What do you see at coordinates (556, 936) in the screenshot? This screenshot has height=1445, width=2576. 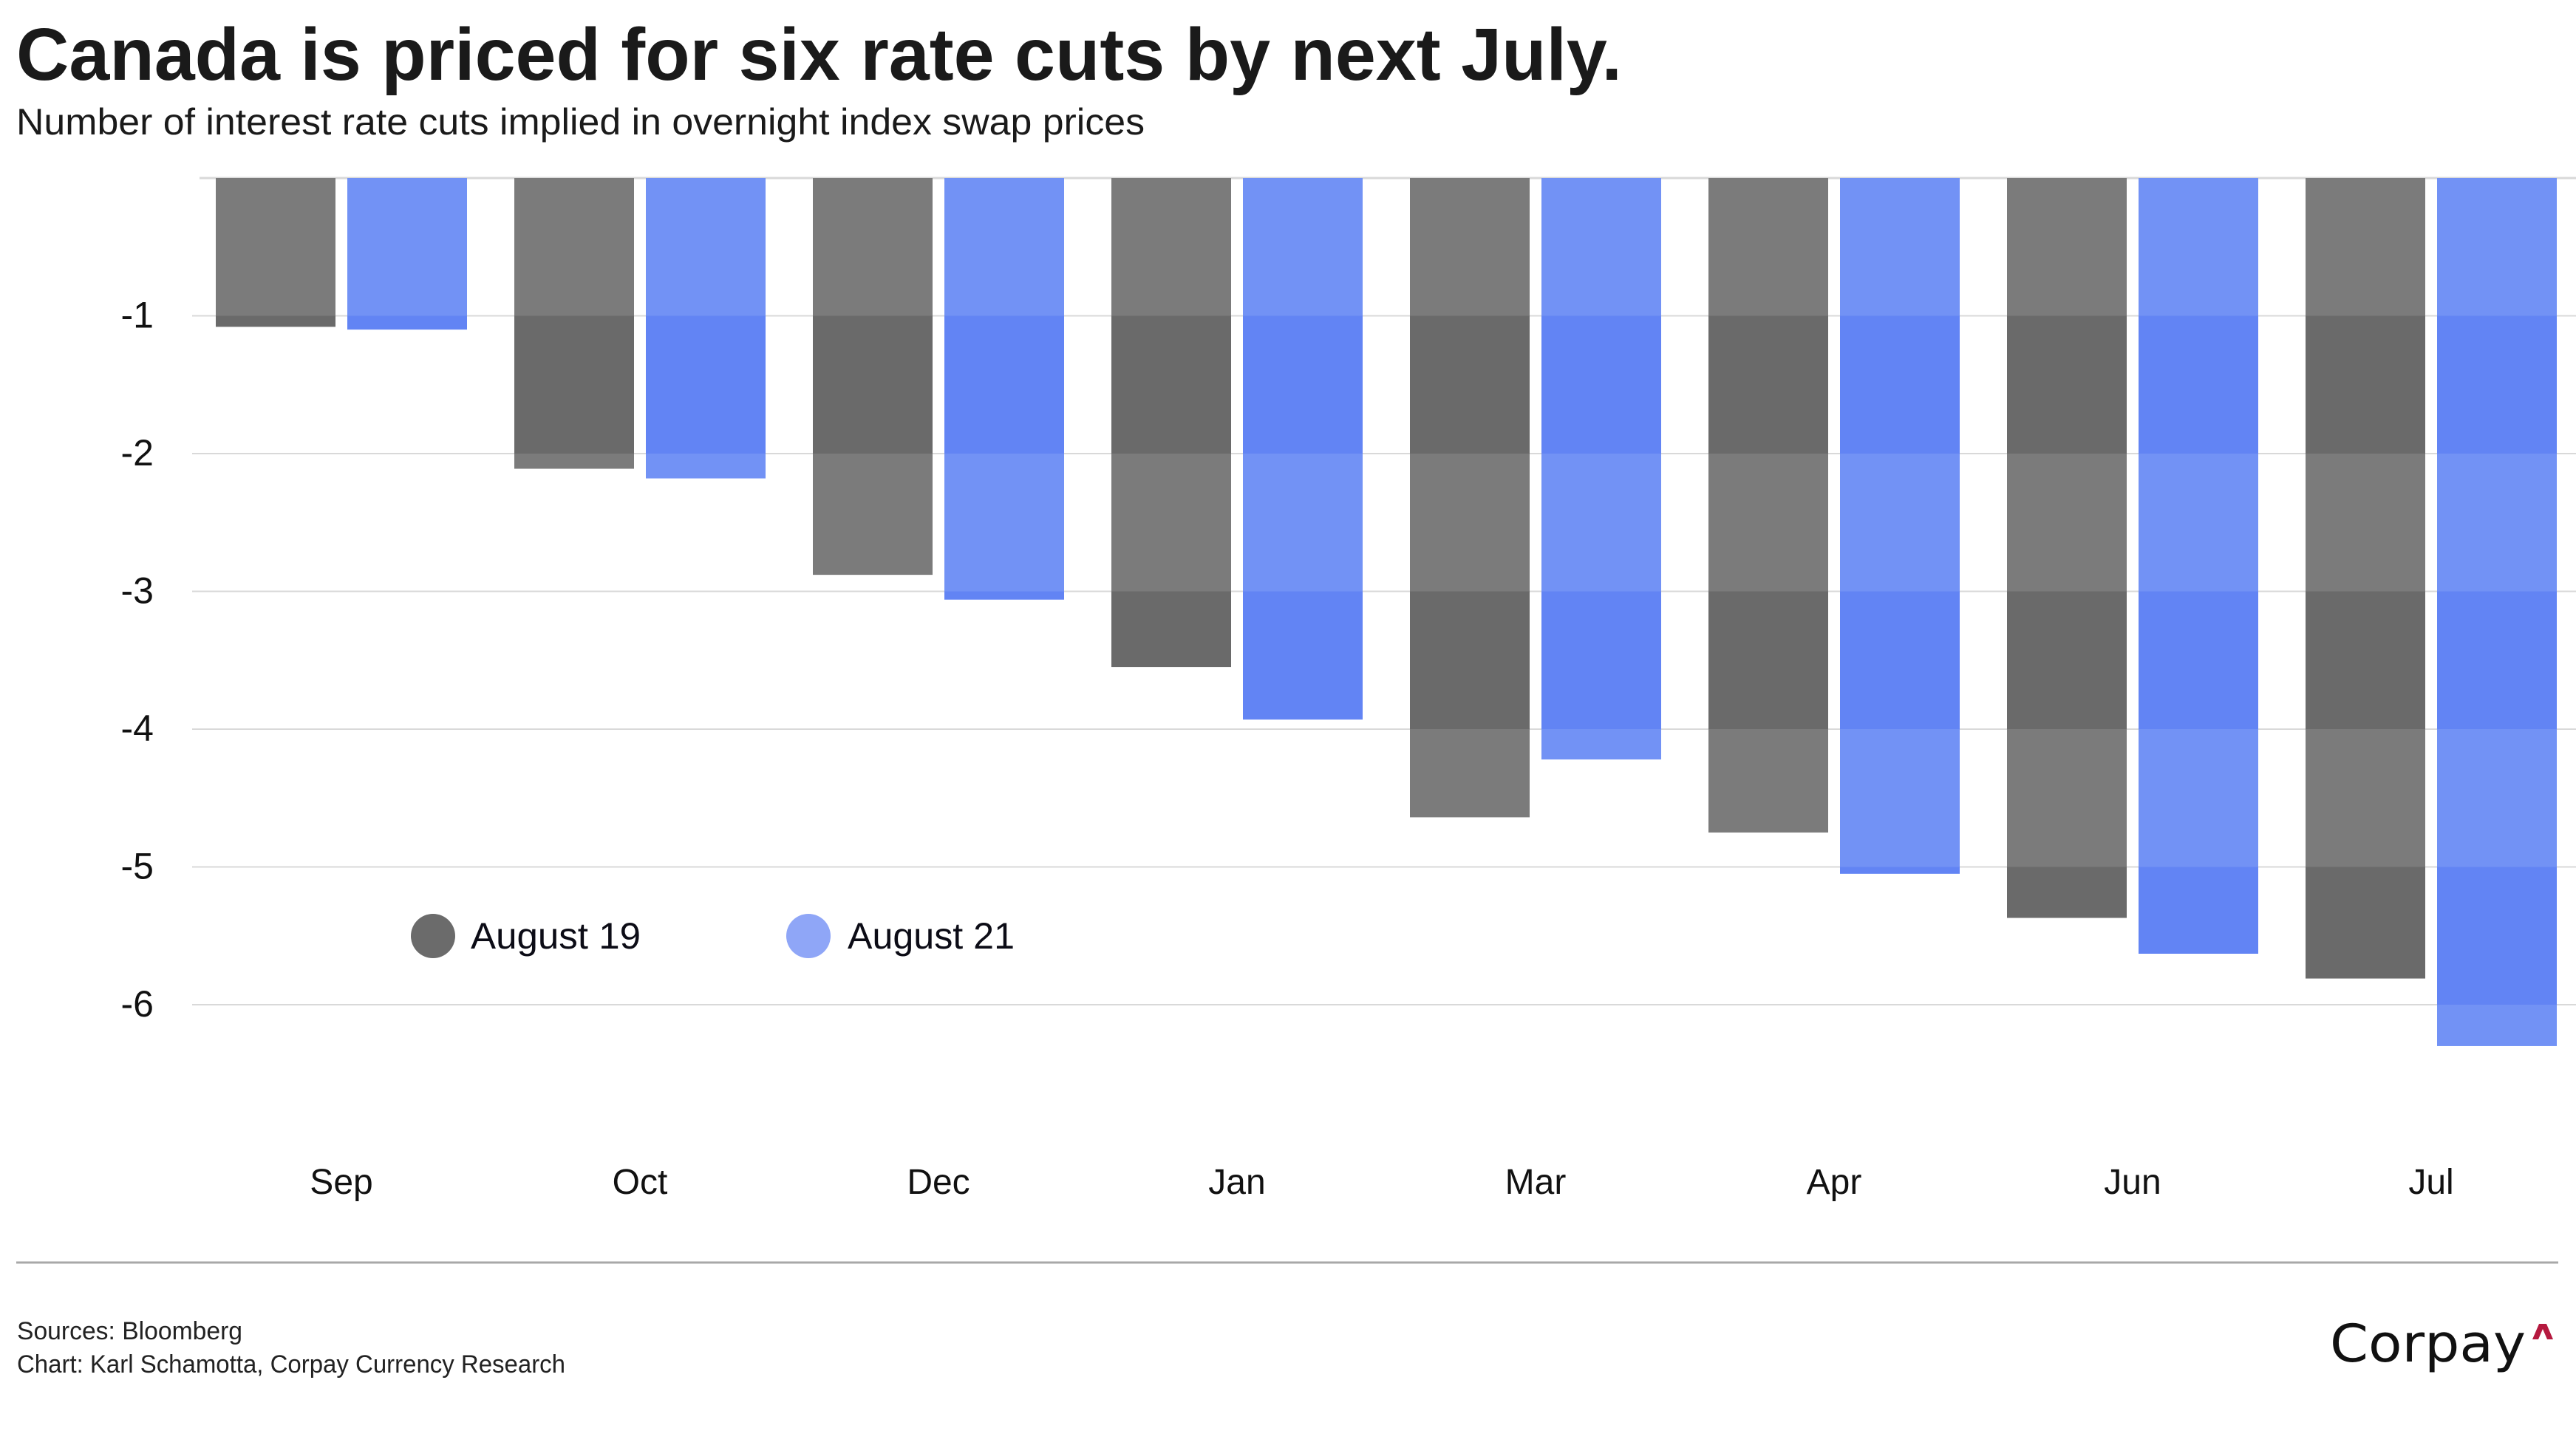 I see `legend-label-august-19: August 19` at bounding box center [556, 936].